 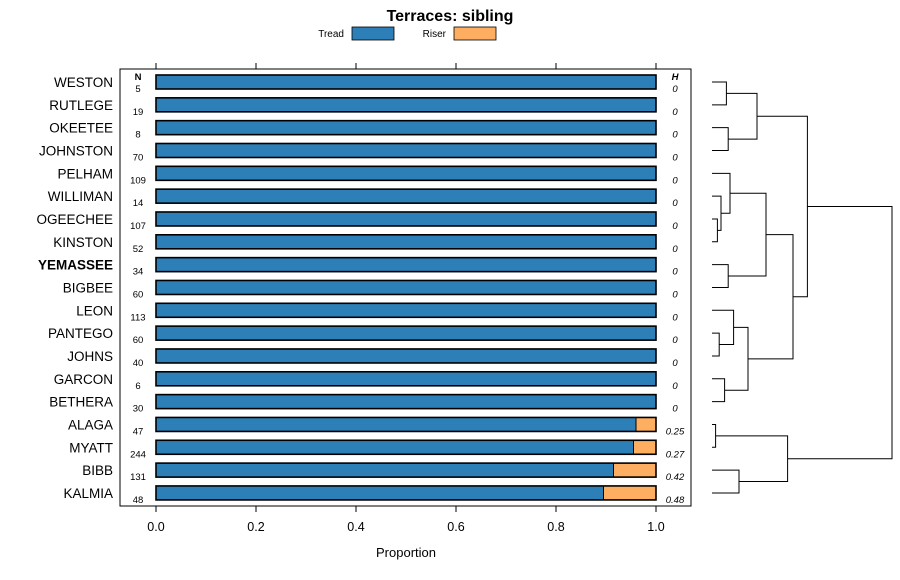 I want to click on row-label: PELHAM, so click(x=85, y=173).